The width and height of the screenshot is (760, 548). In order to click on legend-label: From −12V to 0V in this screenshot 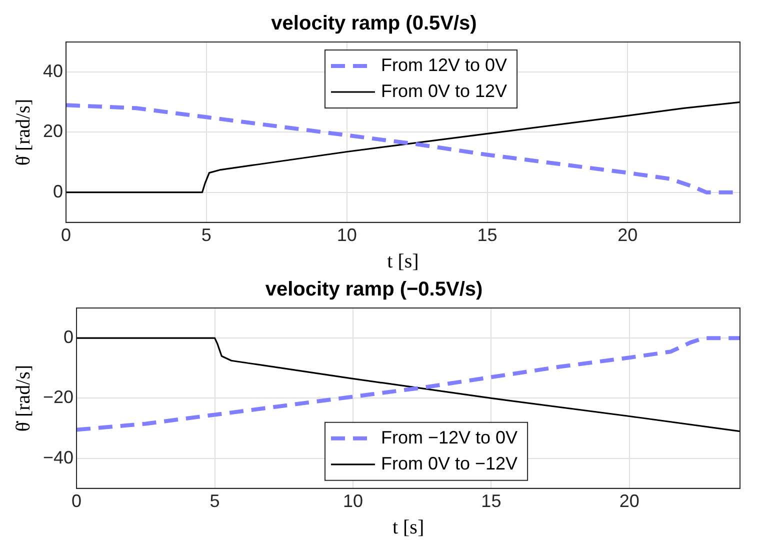, I will do `click(449, 437)`.